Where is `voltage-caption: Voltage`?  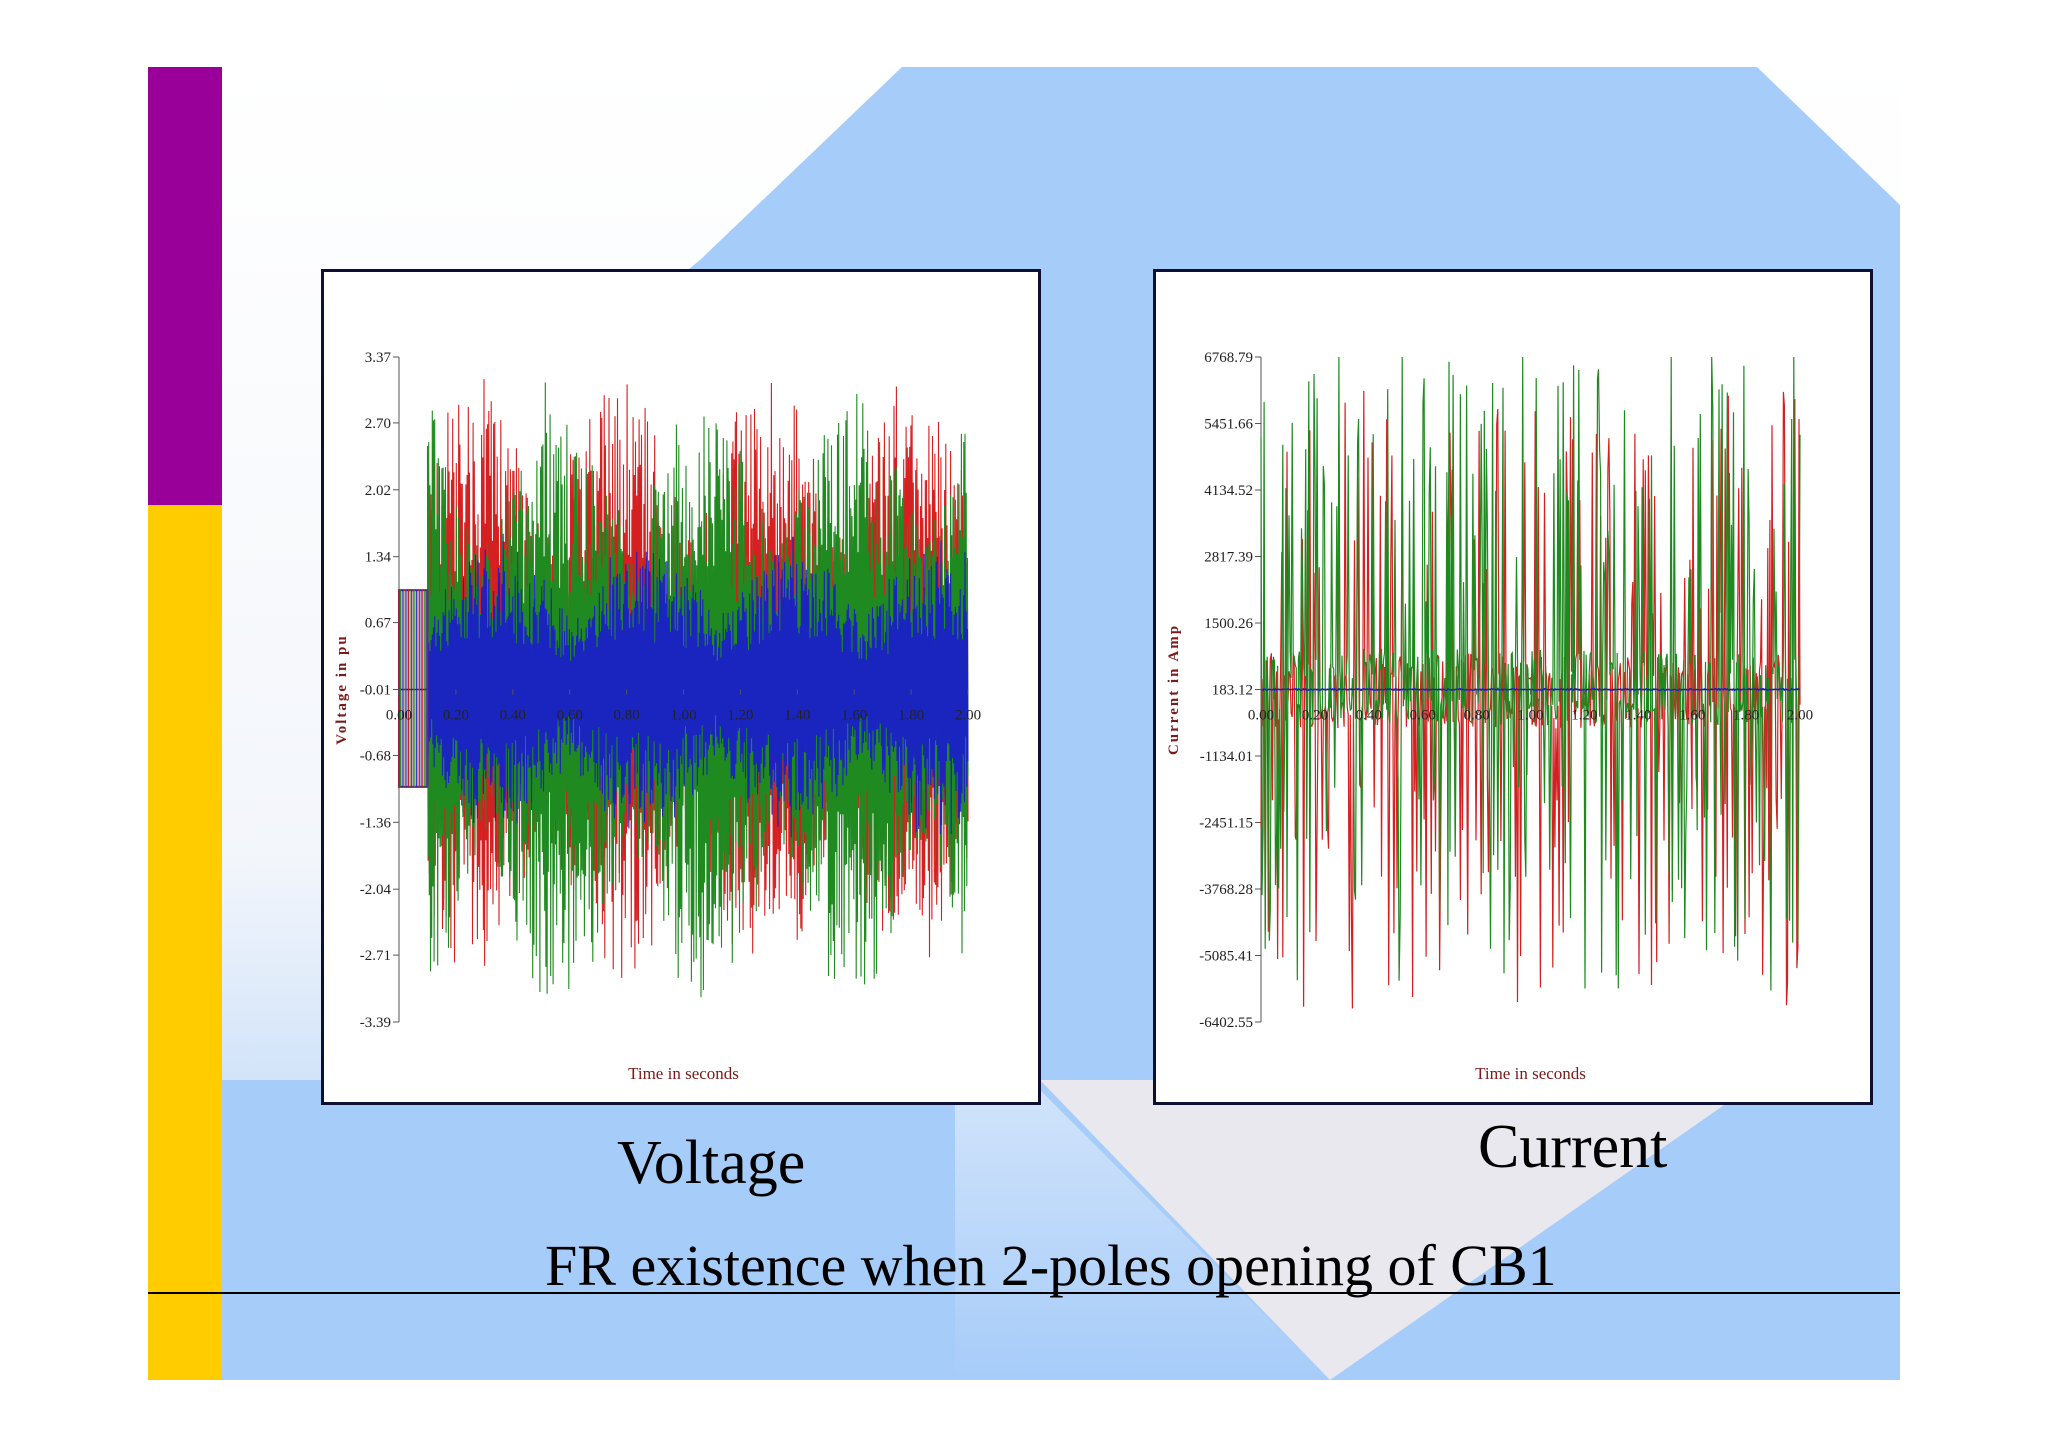 voltage-caption: Voltage is located at coordinates (711, 1163).